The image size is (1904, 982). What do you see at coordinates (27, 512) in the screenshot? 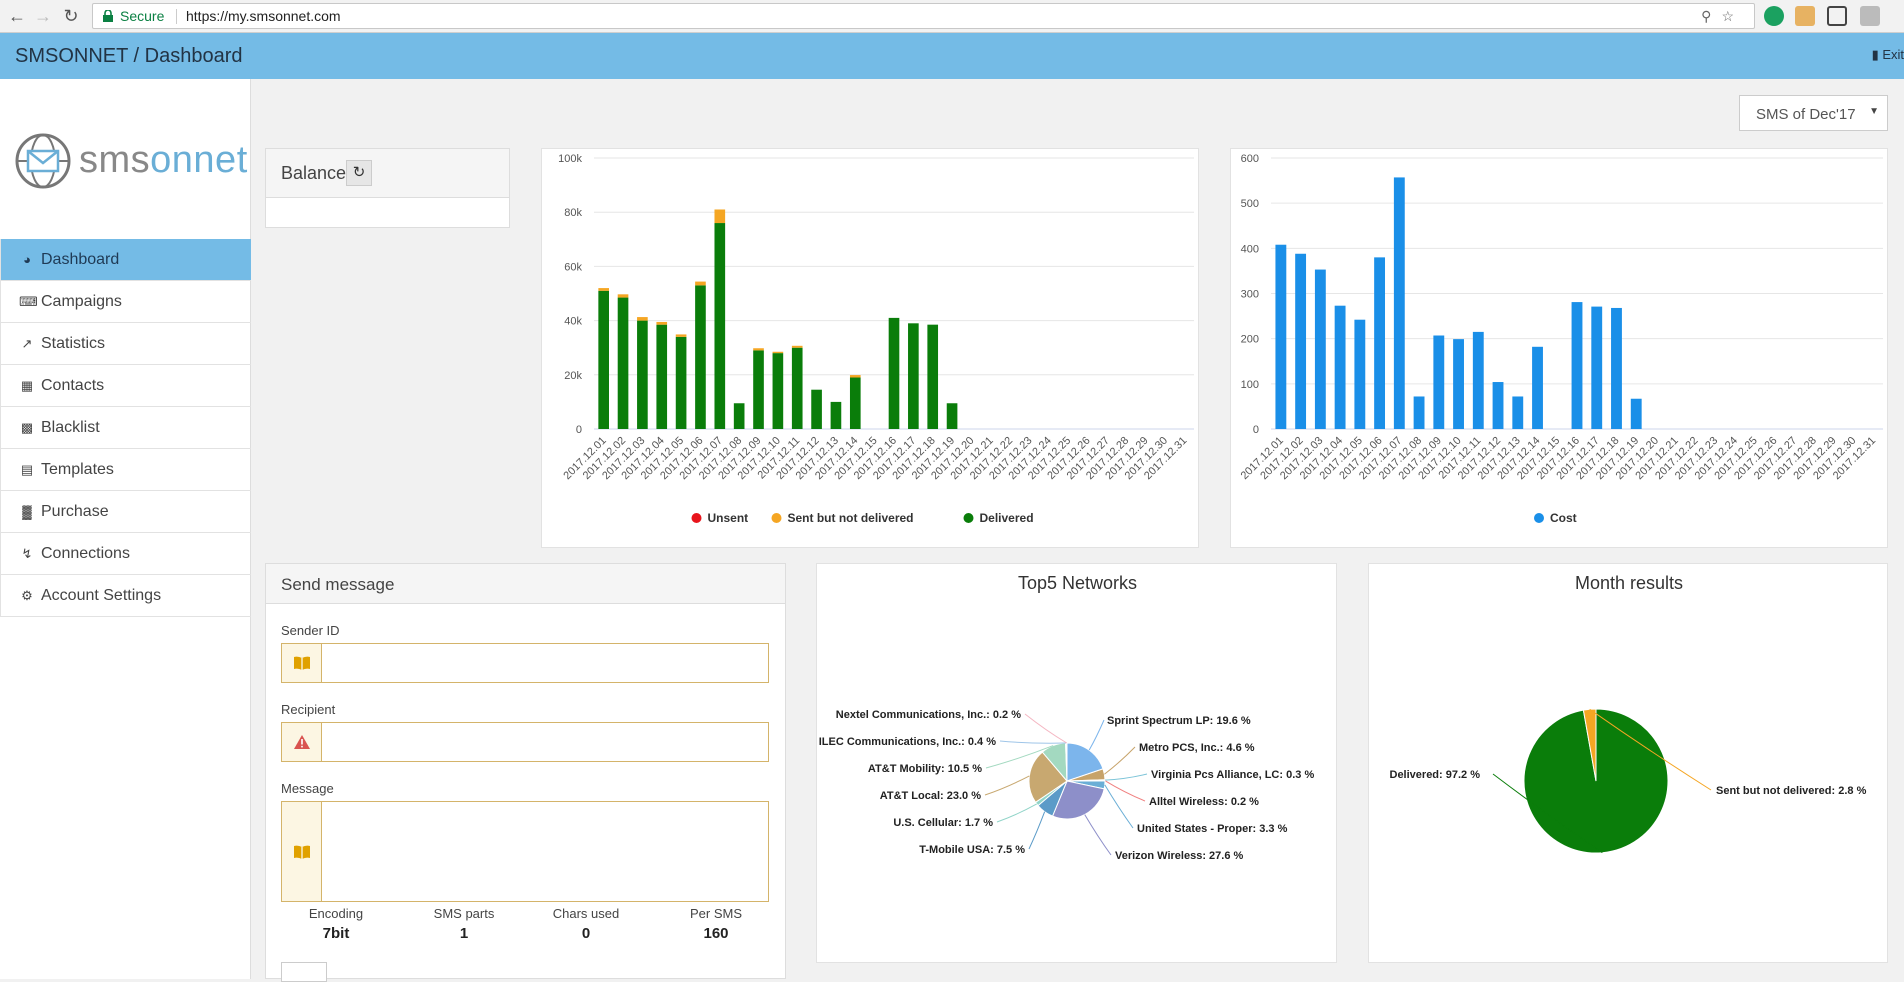
I see `cart-icon: ▓` at bounding box center [27, 512].